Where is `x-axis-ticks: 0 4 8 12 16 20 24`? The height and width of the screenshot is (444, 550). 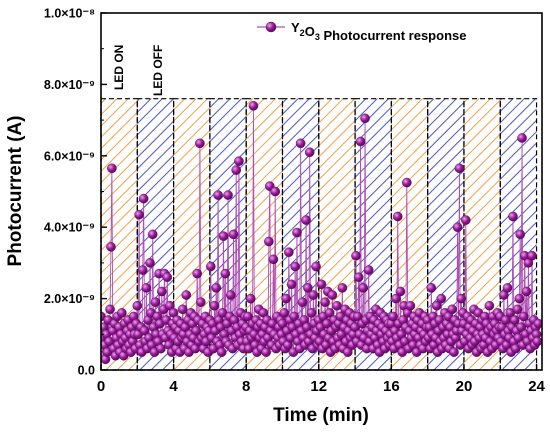
x-axis-ticks: 0 4 8 12 16 20 24 is located at coordinates (321, 379).